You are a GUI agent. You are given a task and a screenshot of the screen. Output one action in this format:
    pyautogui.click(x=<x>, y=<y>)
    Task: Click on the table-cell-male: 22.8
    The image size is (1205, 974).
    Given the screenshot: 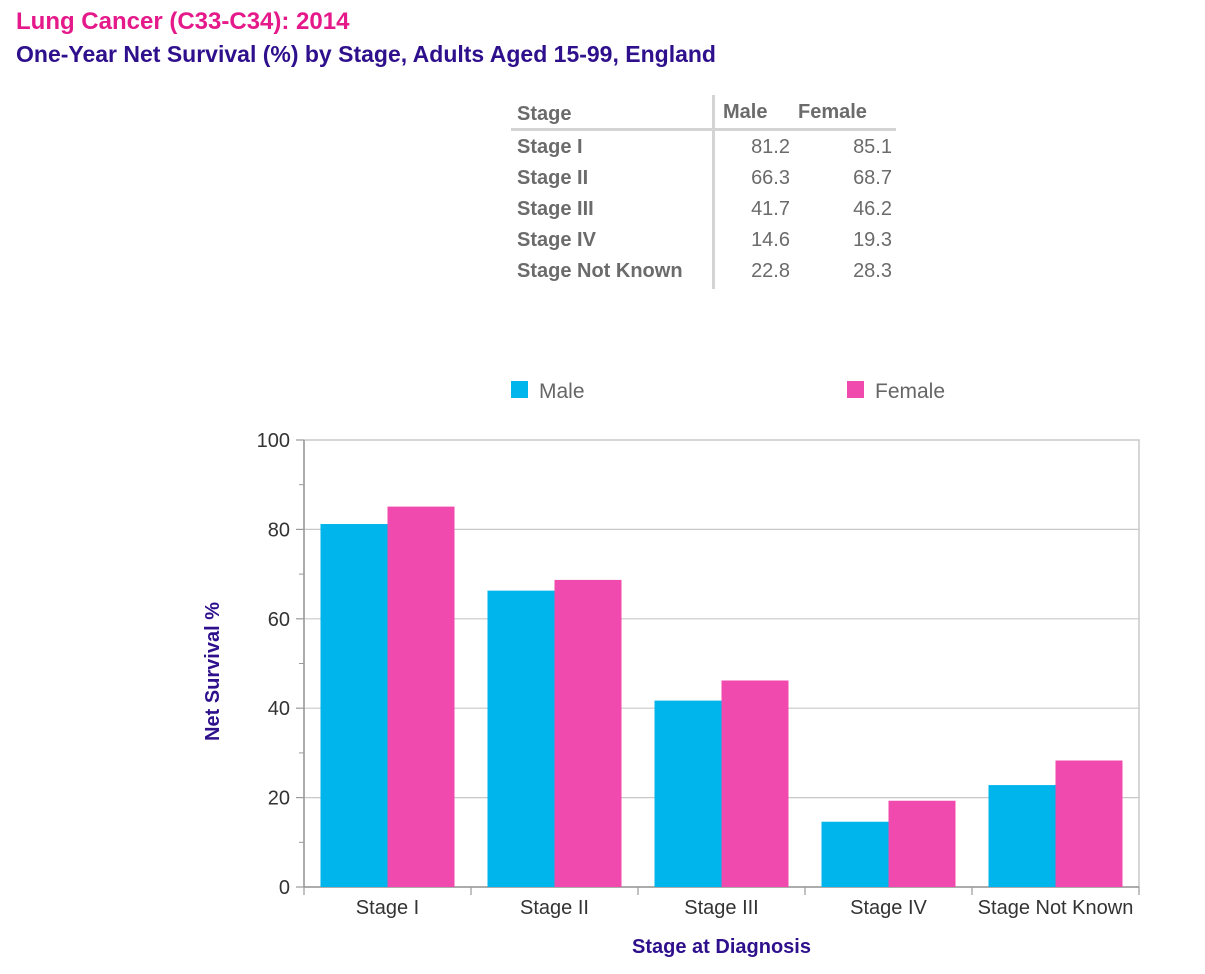 What is the action you would take?
    pyautogui.click(x=770, y=271)
    